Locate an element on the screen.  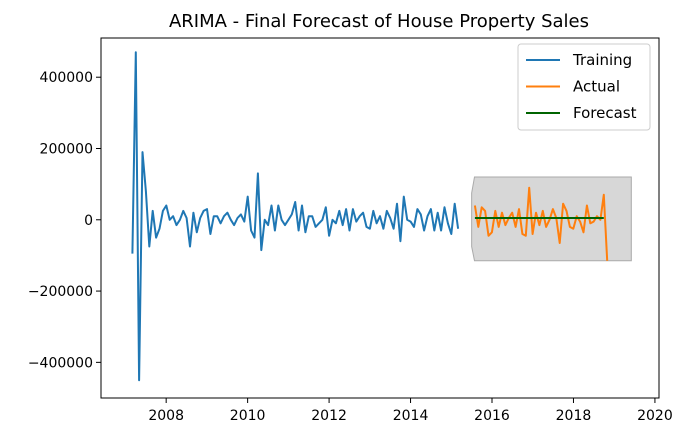
x-tick-label: 2018 is located at coordinates (574, 416).